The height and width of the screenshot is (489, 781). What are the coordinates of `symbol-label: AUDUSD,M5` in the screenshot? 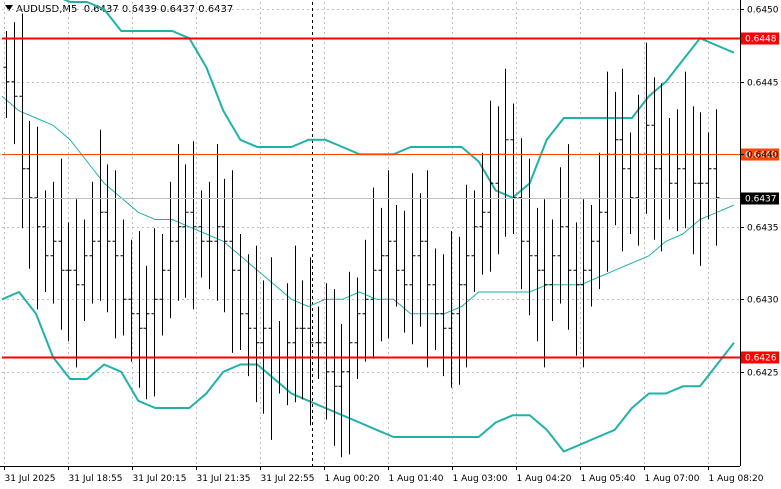 It's located at (47, 9).